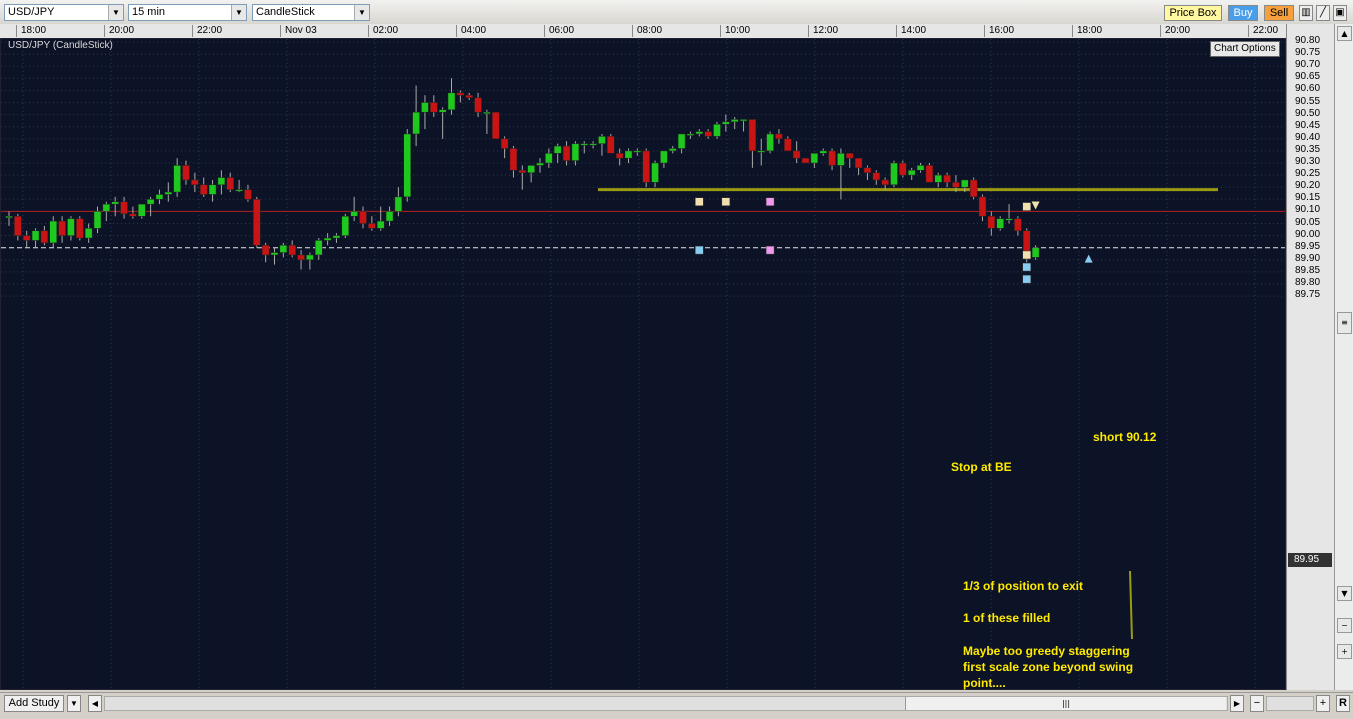 Image resolution: width=1353 pixels, height=719 pixels. I want to click on add-study-button: Add Study, so click(34, 703).